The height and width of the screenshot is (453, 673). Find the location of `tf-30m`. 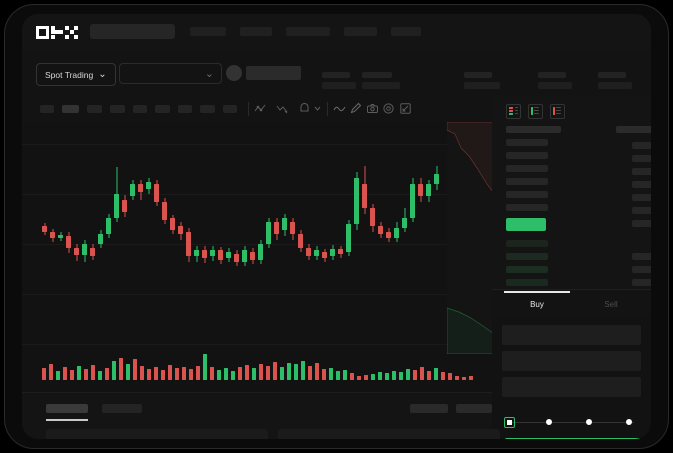

tf-30m is located at coordinates (117, 109).